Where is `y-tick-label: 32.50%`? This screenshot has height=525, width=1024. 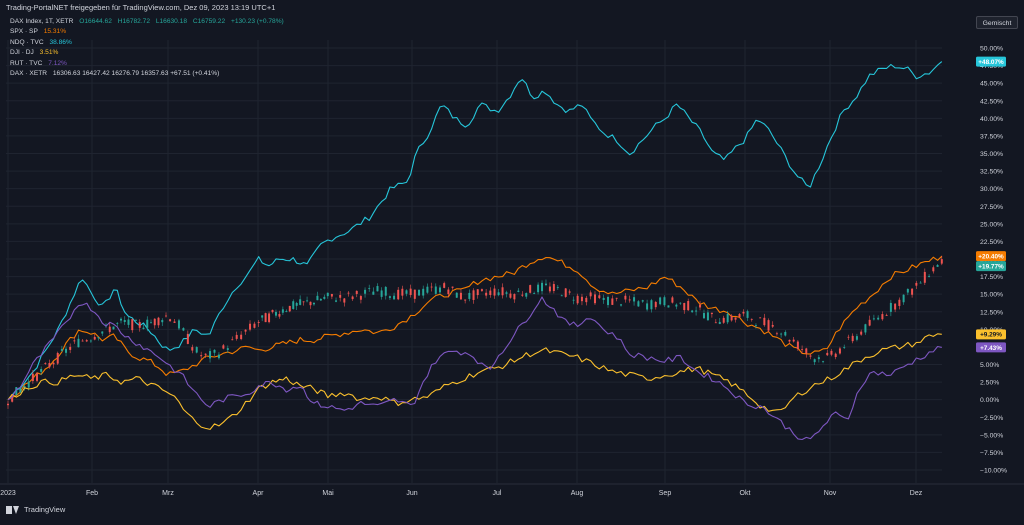
y-tick-label: 32.50% is located at coordinates (991, 172).